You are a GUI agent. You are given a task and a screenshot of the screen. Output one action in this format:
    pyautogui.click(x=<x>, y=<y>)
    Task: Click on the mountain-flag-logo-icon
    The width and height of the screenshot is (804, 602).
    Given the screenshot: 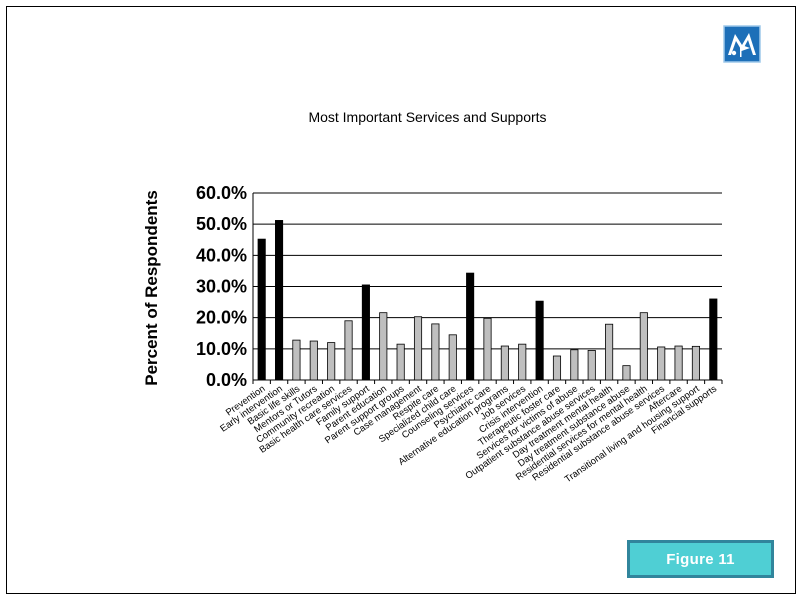 What is the action you would take?
    pyautogui.click(x=742, y=44)
    